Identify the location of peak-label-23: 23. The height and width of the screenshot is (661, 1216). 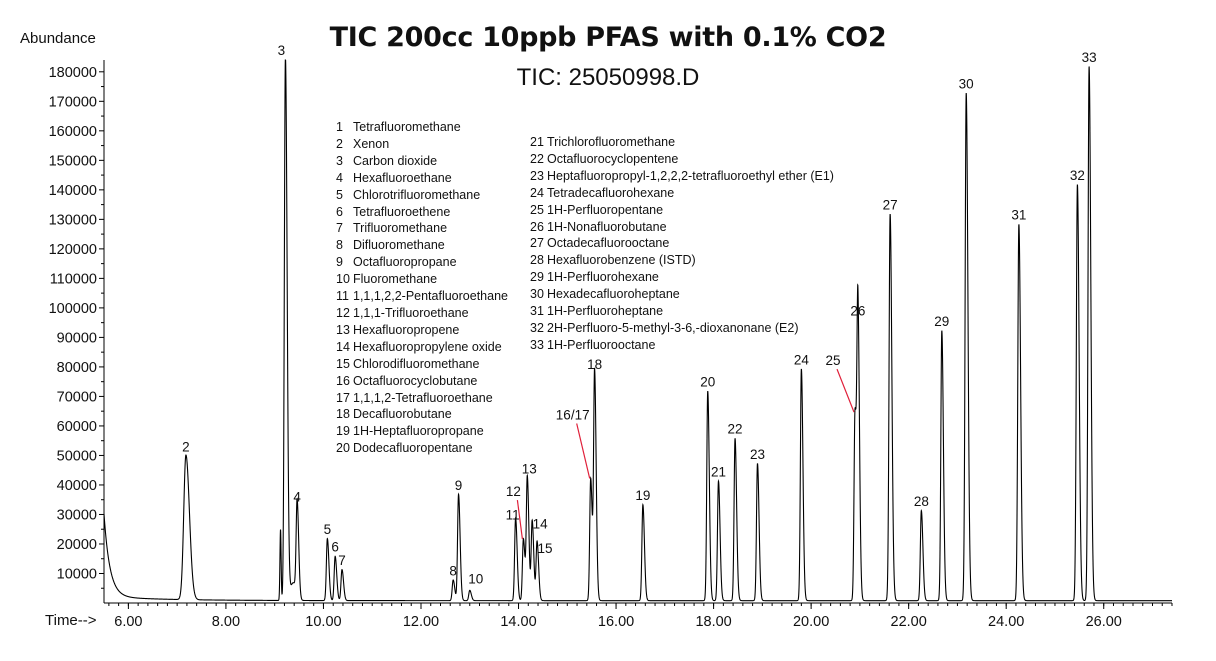
(757, 454).